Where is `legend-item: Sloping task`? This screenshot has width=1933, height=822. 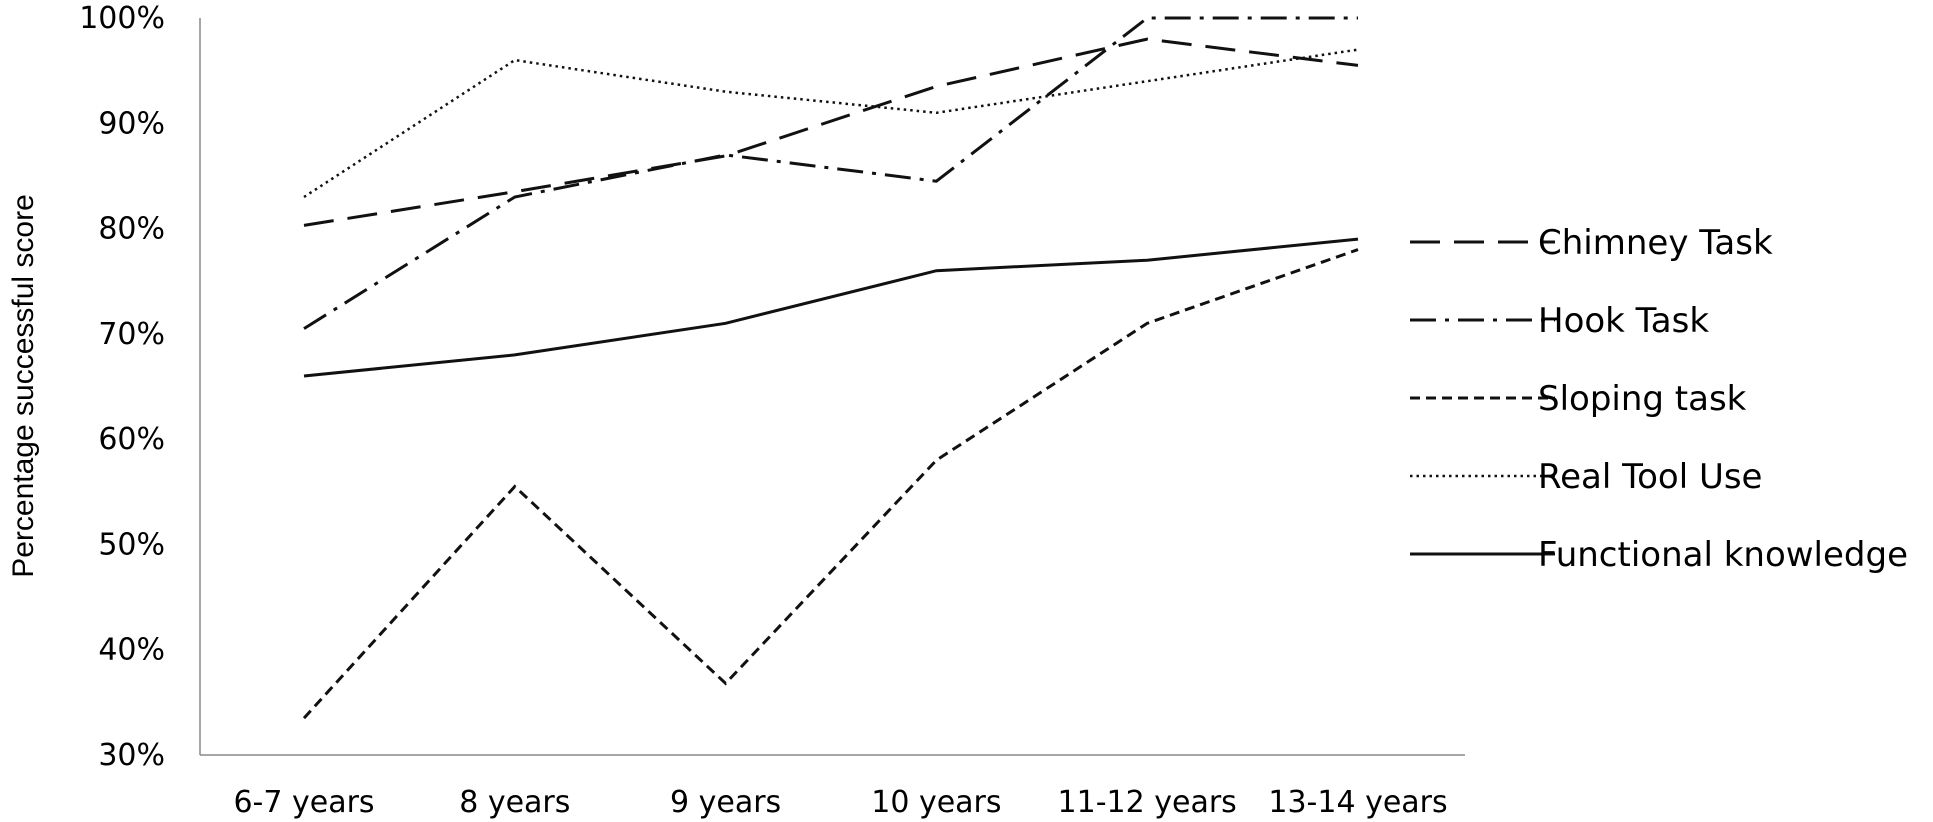
legend-item: Sloping task is located at coordinates (1578, 399).